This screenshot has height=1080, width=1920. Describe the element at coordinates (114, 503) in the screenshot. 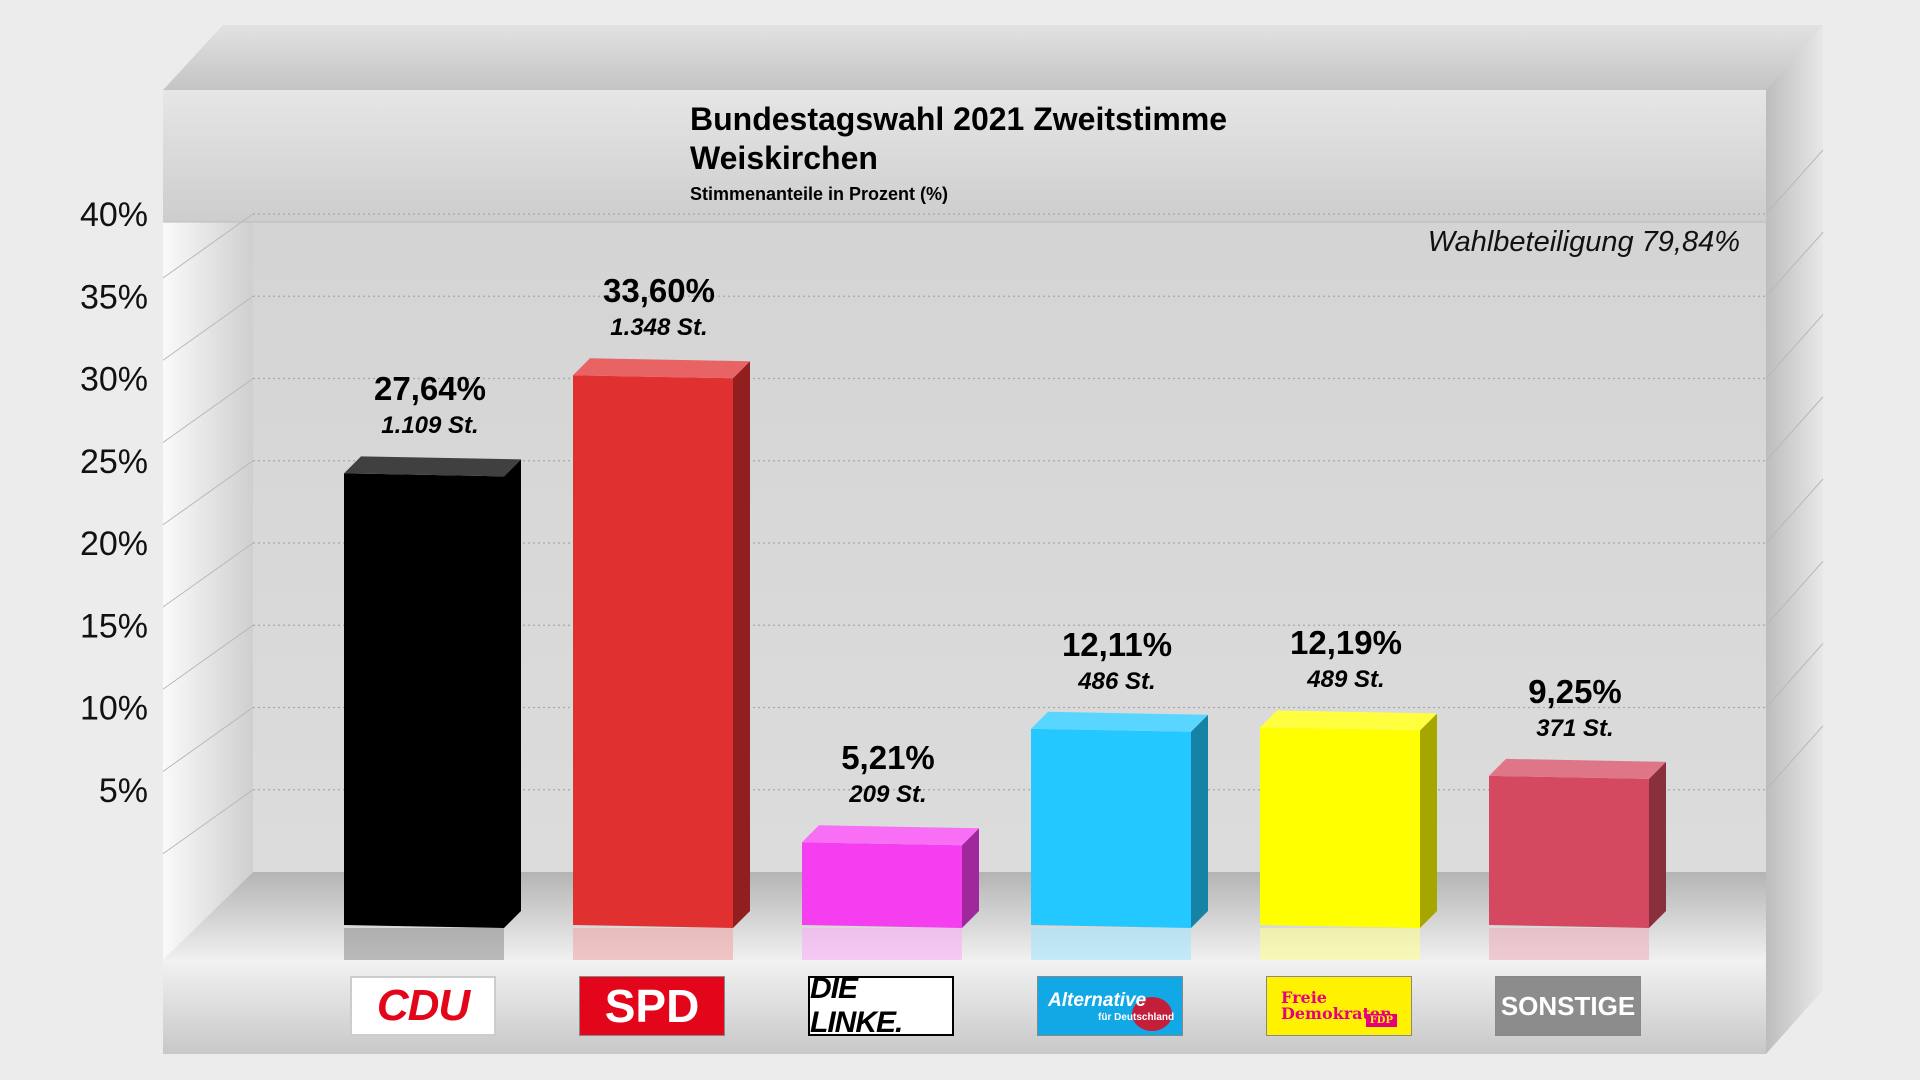

I see `y-axis-ticks: 5% 10% 15% 20% 25% 30% 35% 40%` at that location.